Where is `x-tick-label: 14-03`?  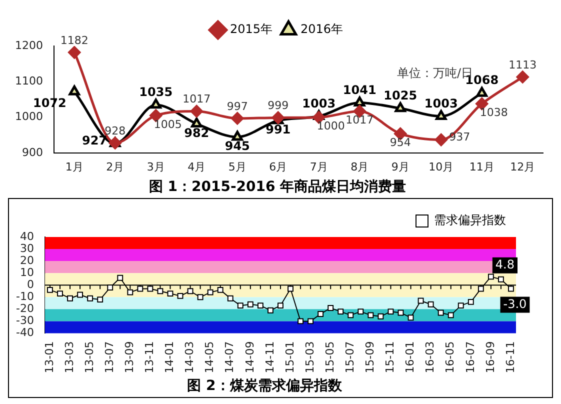 x-tick-label: 14-03 is located at coordinates (189, 357).